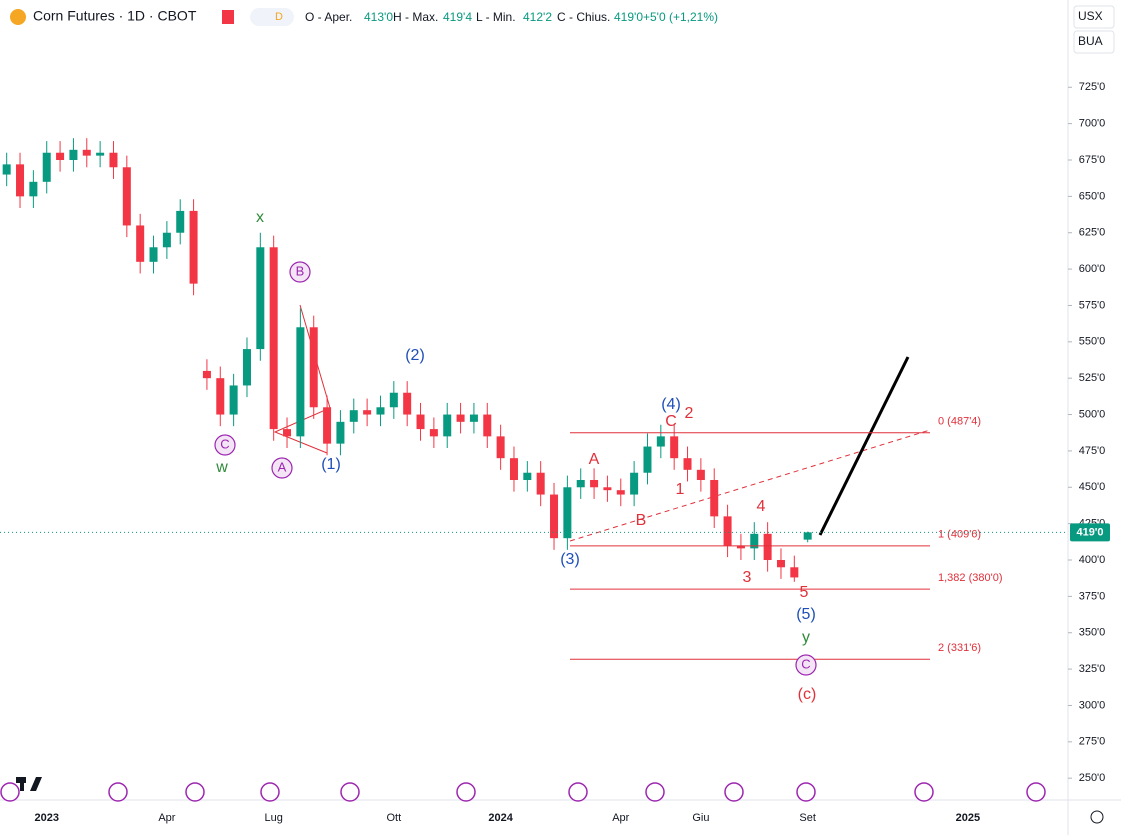  What do you see at coordinates (1092, 596) in the screenshot?
I see `y-tick-label: 375'0` at bounding box center [1092, 596].